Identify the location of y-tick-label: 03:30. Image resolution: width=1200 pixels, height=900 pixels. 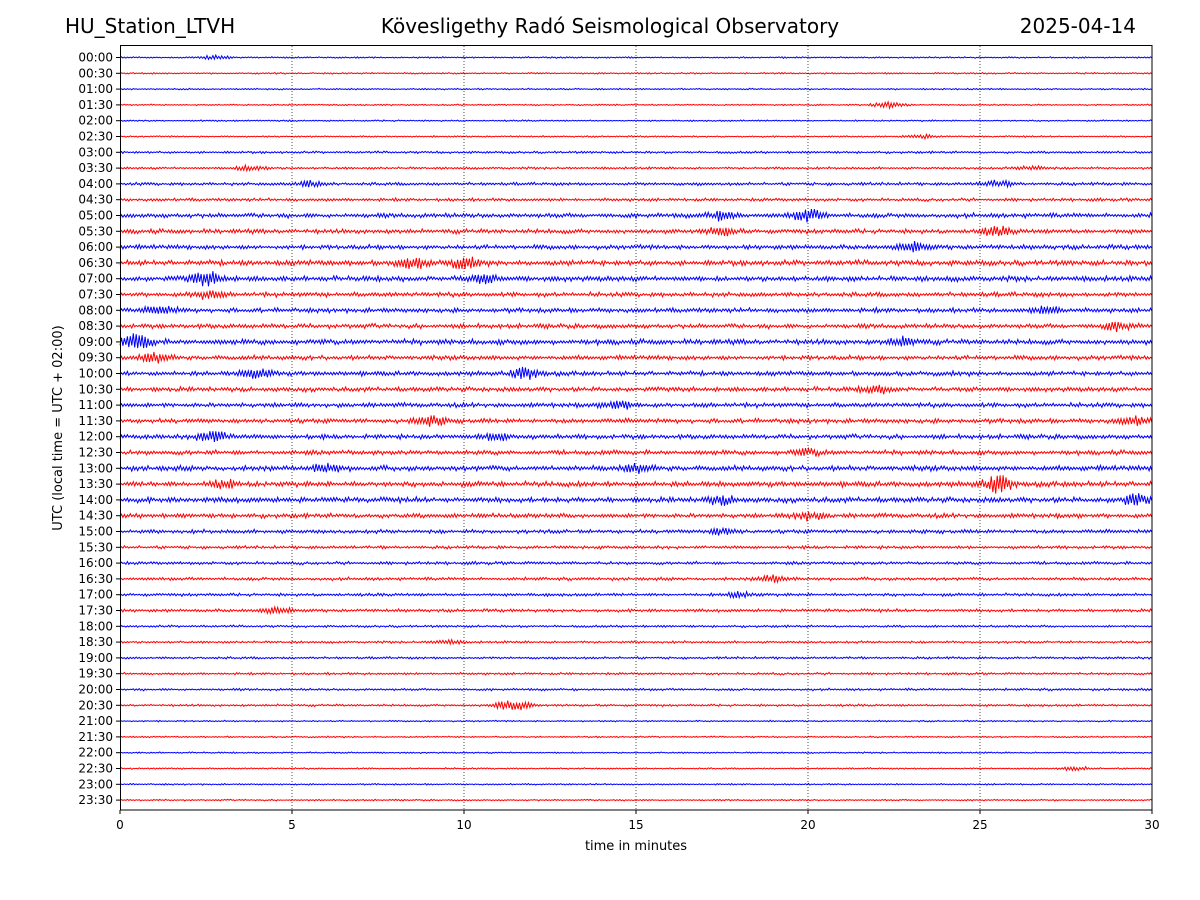
(95, 168).